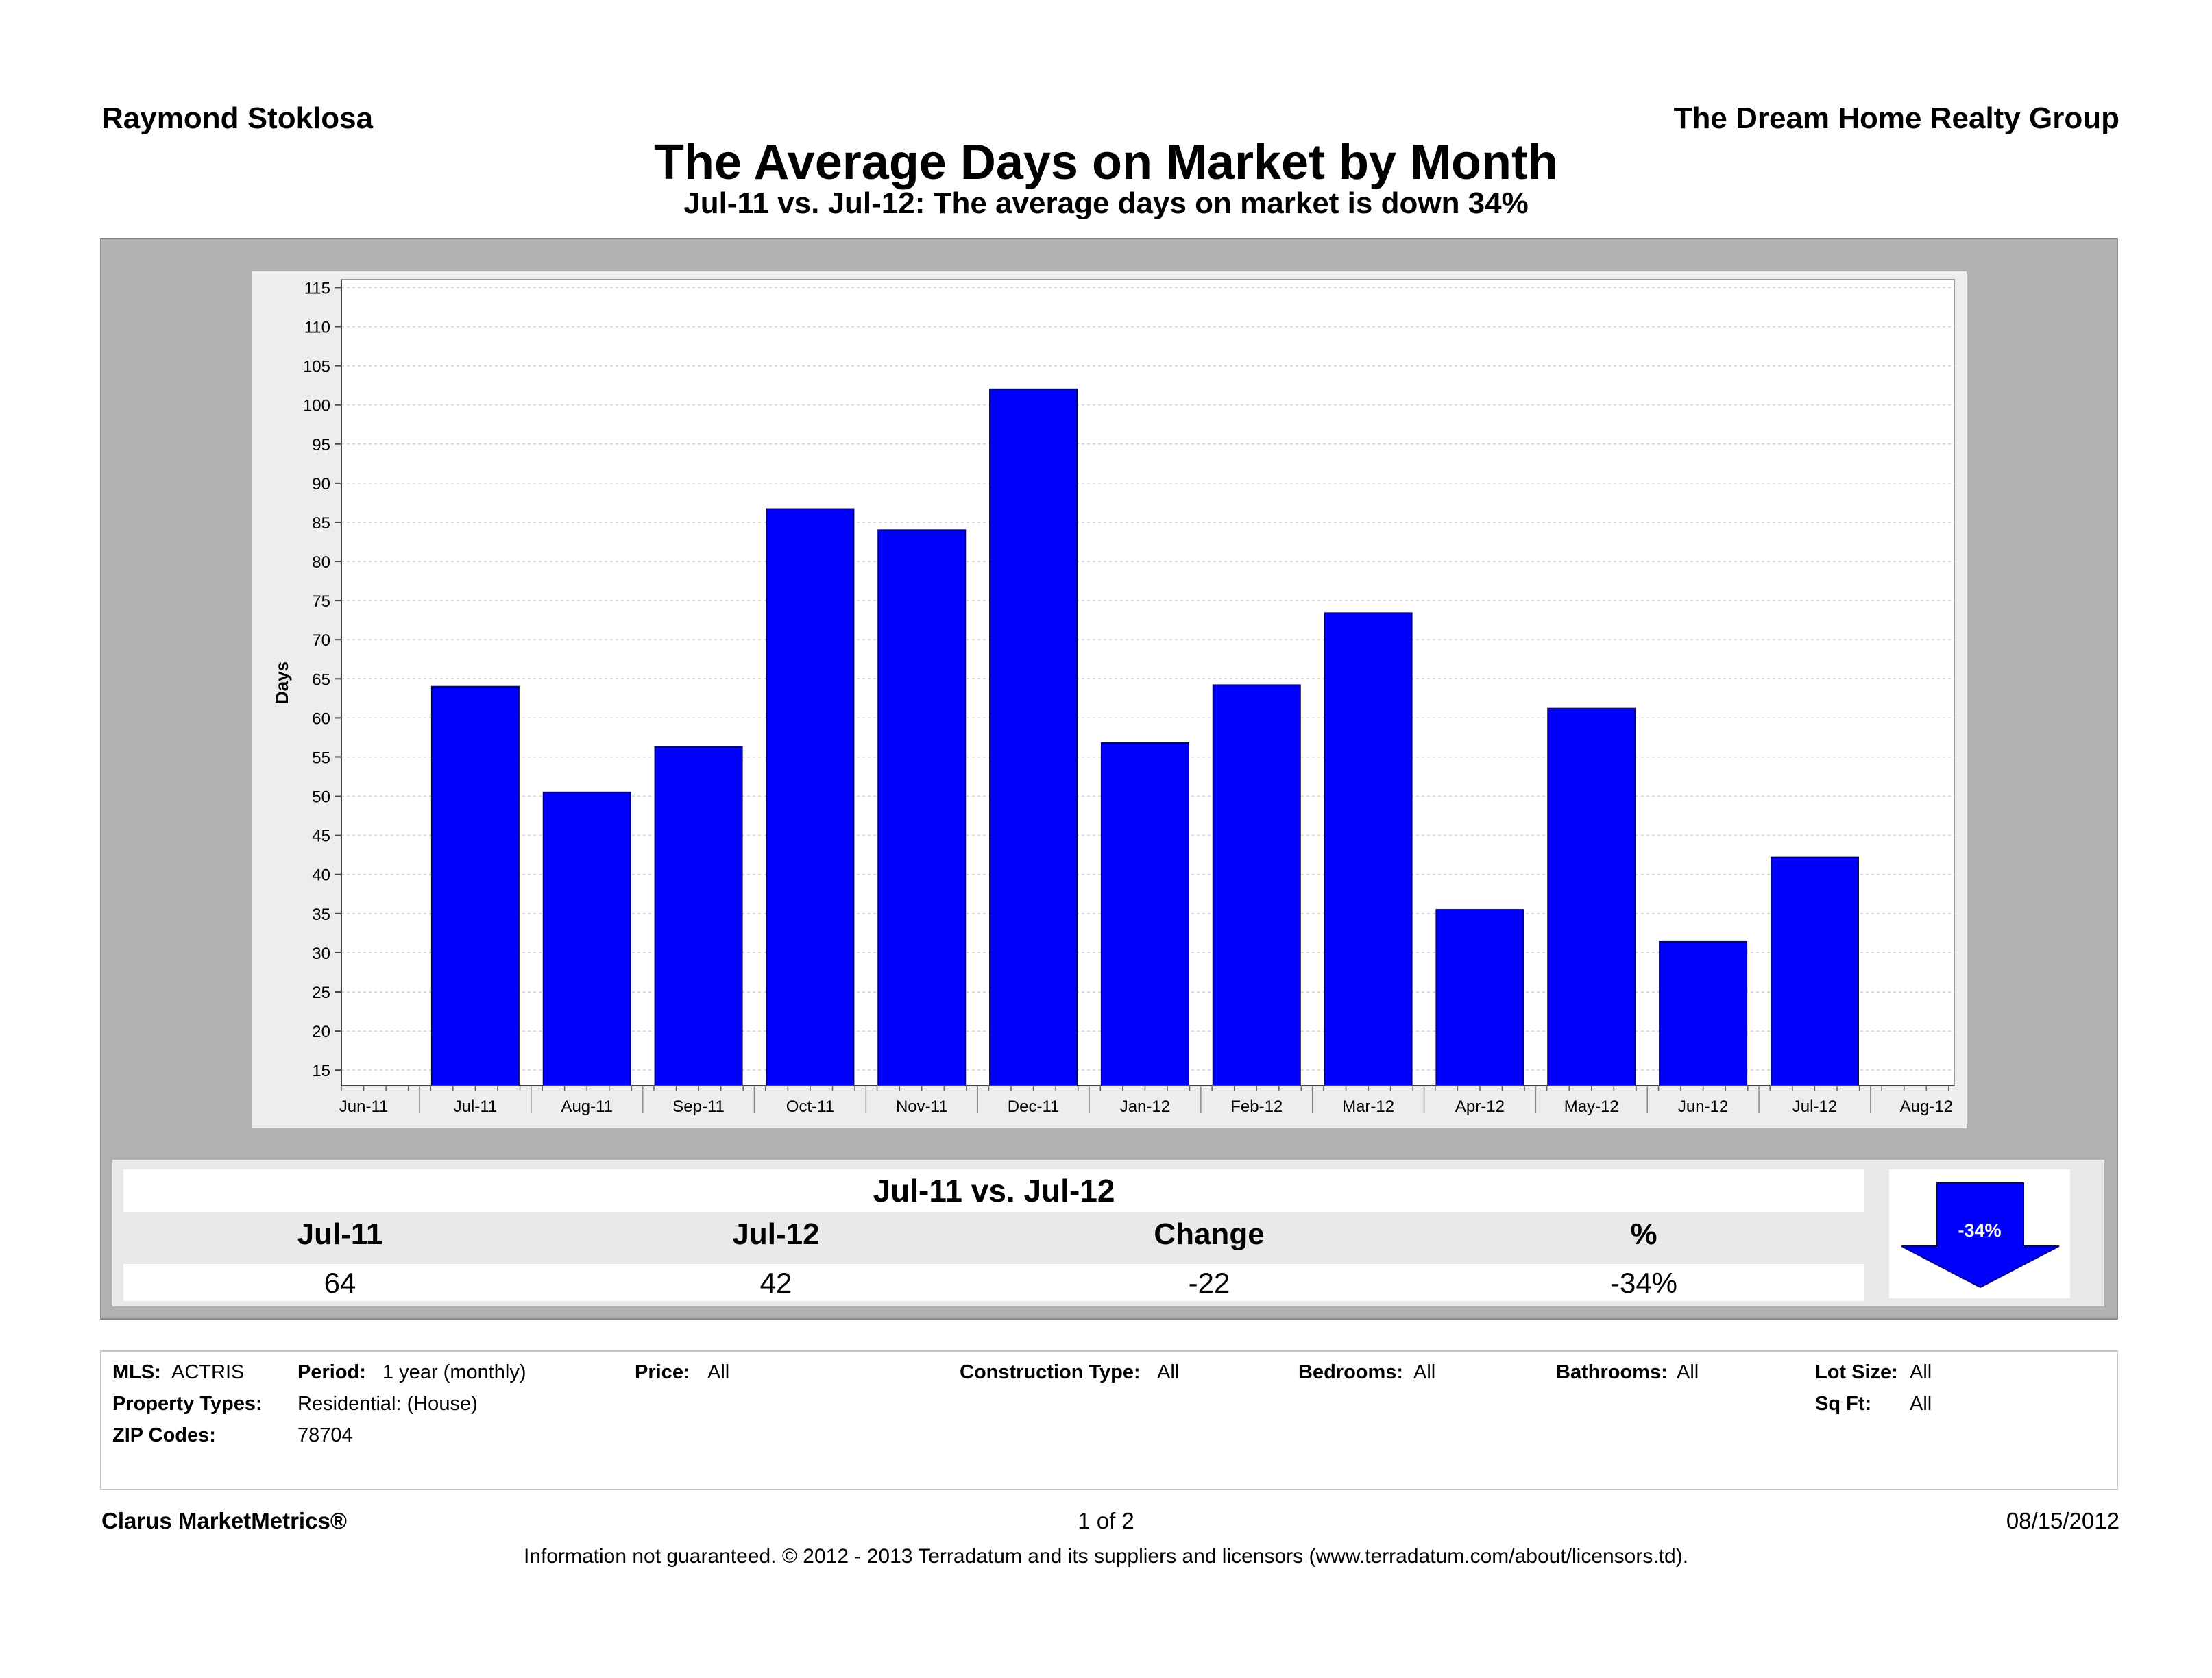 The image size is (2212, 1678). I want to click on x-tick-label: Aug-12, so click(1926, 1106).